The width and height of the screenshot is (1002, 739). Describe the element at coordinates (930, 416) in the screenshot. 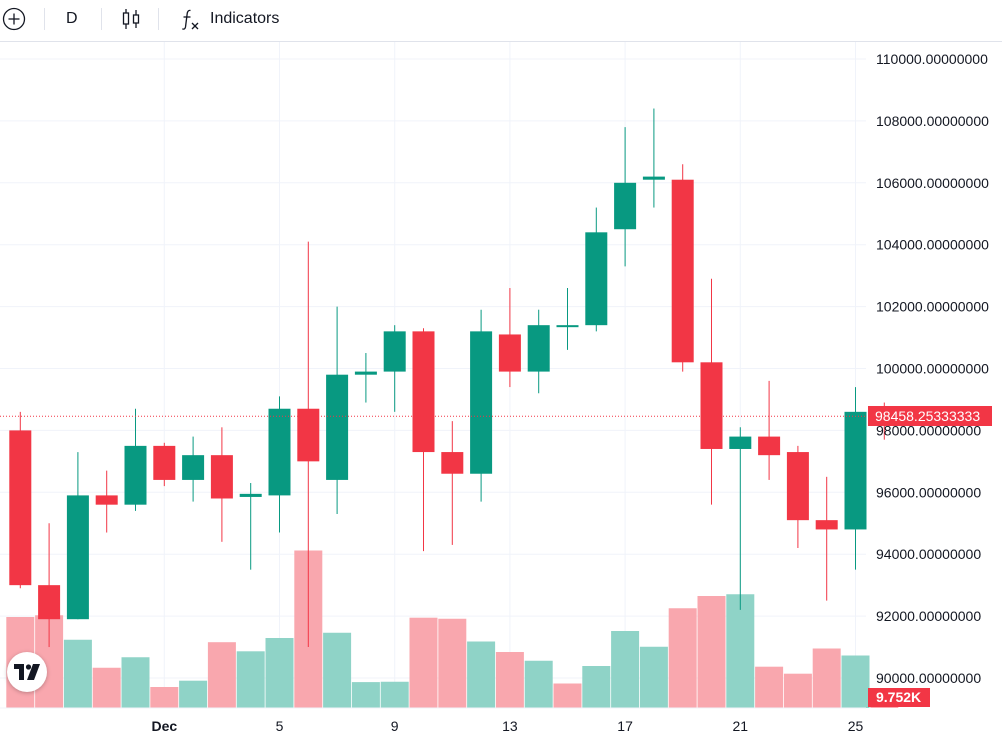

I see `last-price-label: 98458.25333333` at that location.